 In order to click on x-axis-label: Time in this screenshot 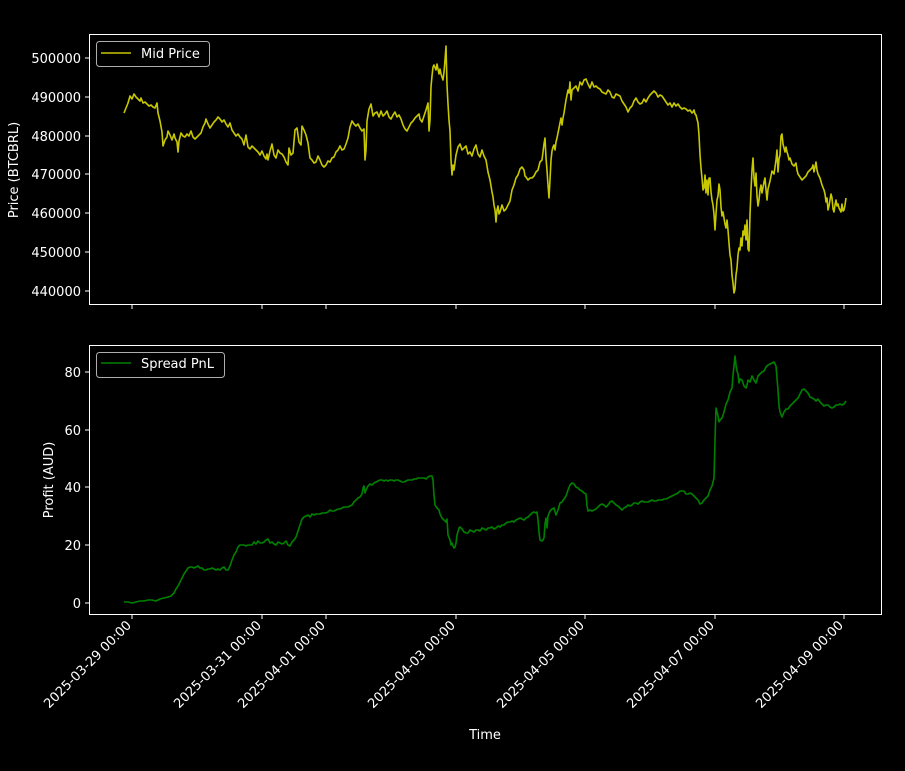, I will do `click(484, 735)`.